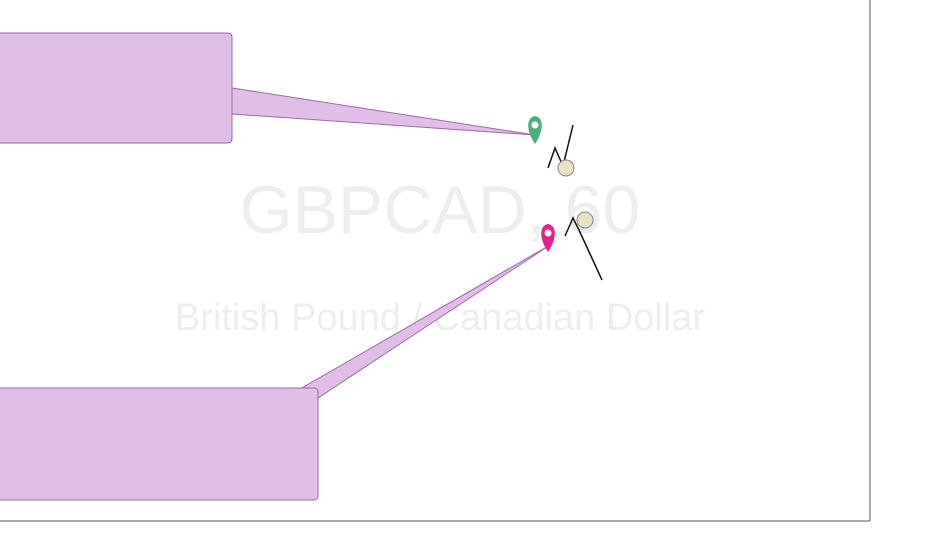 This screenshot has height=555, width=932. I want to click on time-axis, so click(466, 535).